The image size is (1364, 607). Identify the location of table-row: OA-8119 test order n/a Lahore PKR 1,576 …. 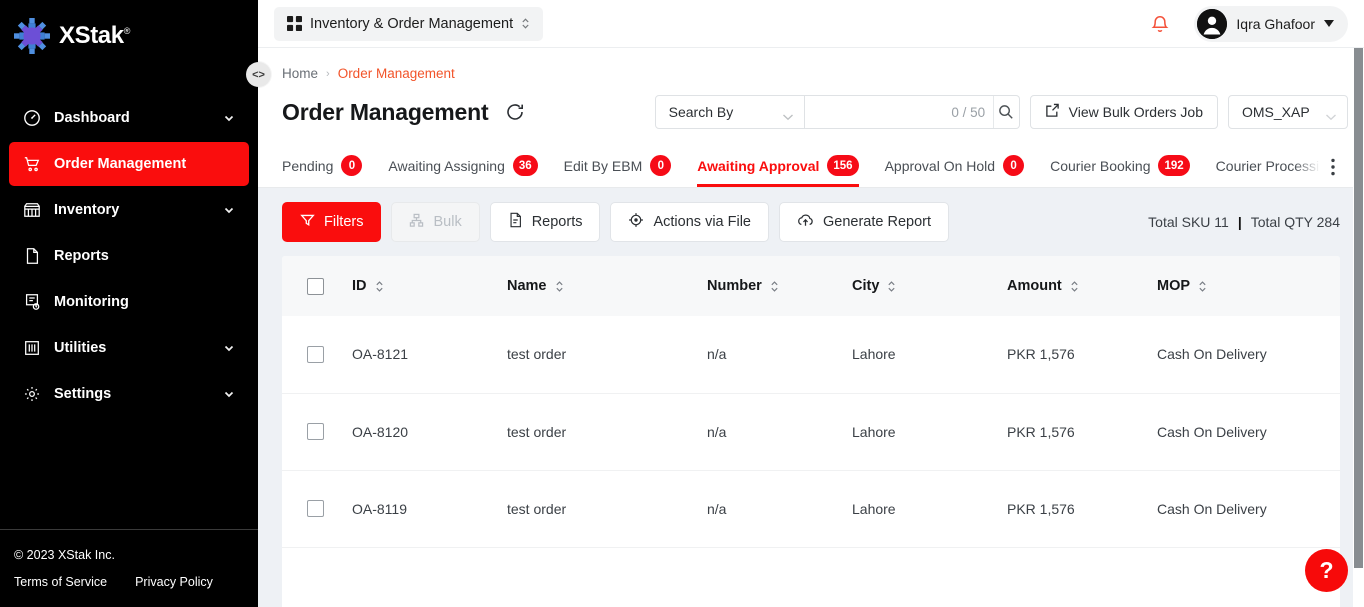
(811, 509).